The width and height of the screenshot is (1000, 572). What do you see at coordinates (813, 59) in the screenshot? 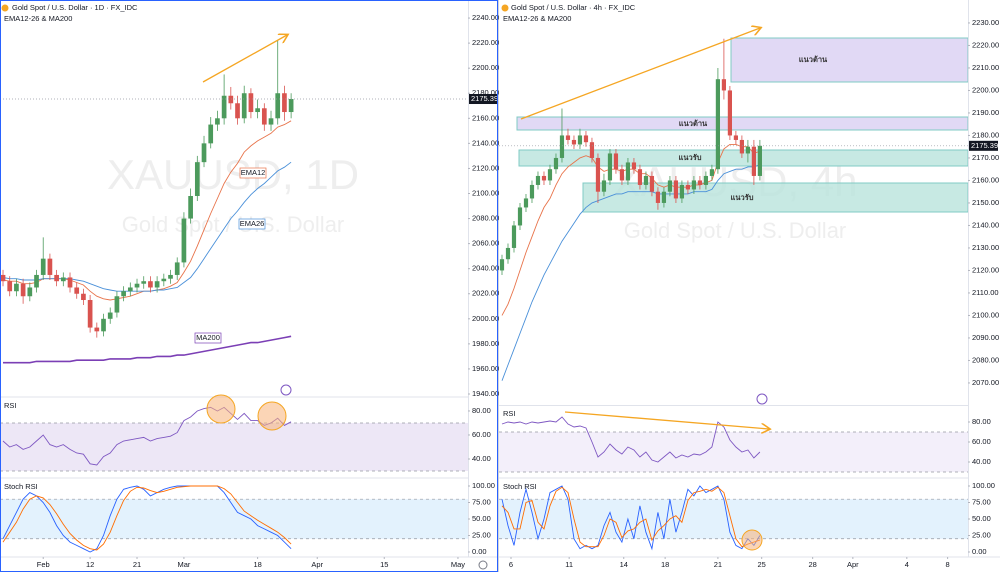
I see `zone-label: แนวต้าน` at bounding box center [813, 59].